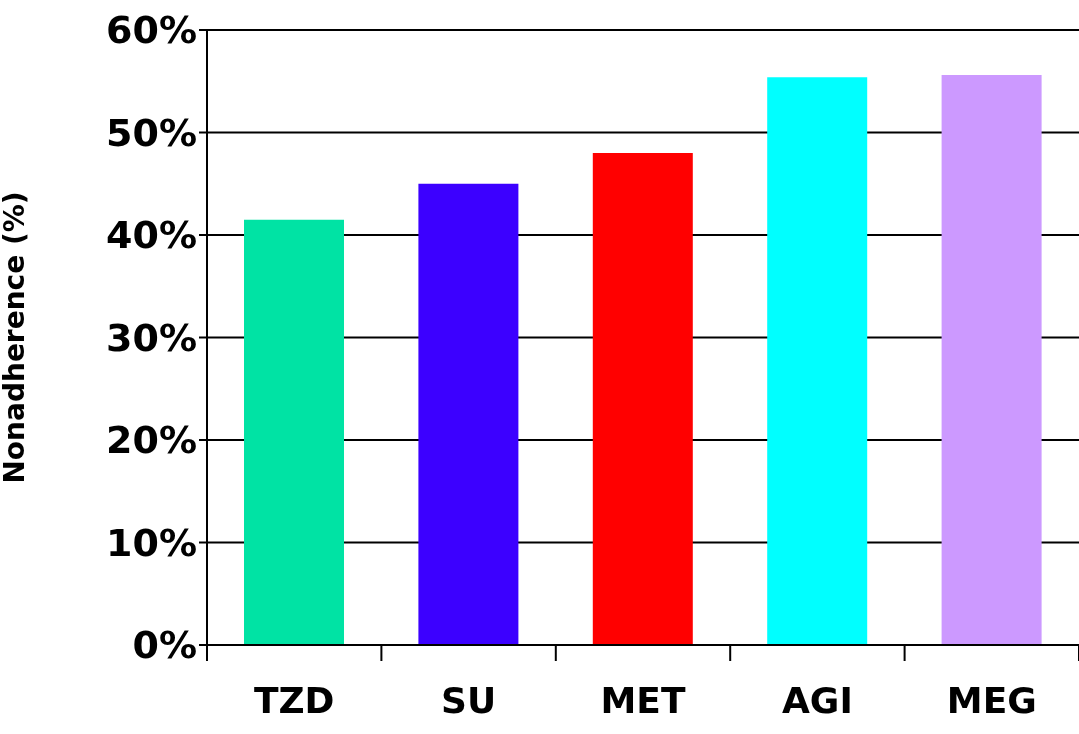  What do you see at coordinates (469, 700) in the screenshot?
I see `x-tick-label: SU` at bounding box center [469, 700].